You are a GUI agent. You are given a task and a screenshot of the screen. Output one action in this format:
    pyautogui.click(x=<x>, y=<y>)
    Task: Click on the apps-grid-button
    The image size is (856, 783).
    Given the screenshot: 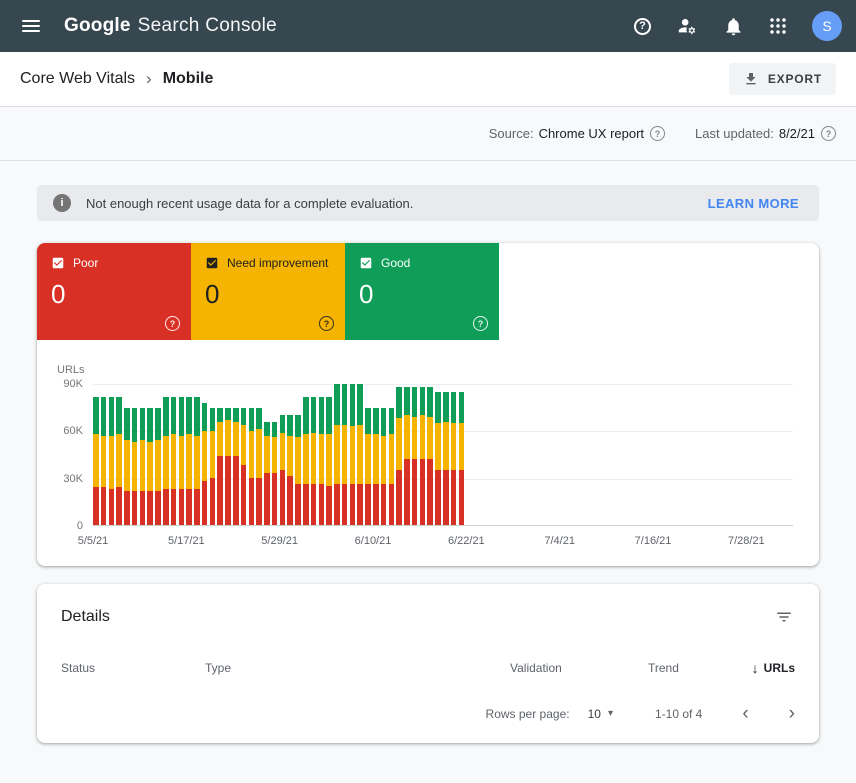 What is the action you would take?
    pyautogui.click(x=778, y=26)
    